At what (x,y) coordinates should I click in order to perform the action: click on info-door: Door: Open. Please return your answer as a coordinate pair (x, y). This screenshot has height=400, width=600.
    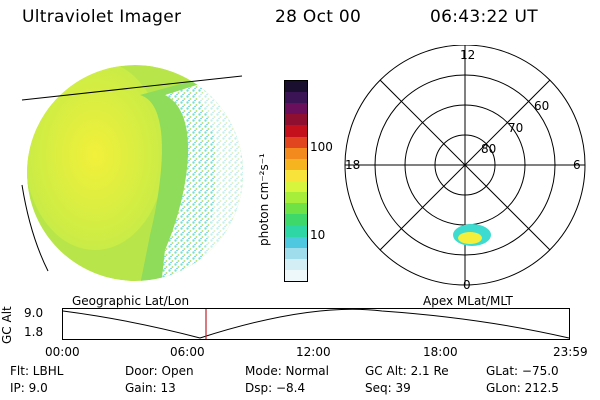
    Looking at the image, I should click on (159, 371).